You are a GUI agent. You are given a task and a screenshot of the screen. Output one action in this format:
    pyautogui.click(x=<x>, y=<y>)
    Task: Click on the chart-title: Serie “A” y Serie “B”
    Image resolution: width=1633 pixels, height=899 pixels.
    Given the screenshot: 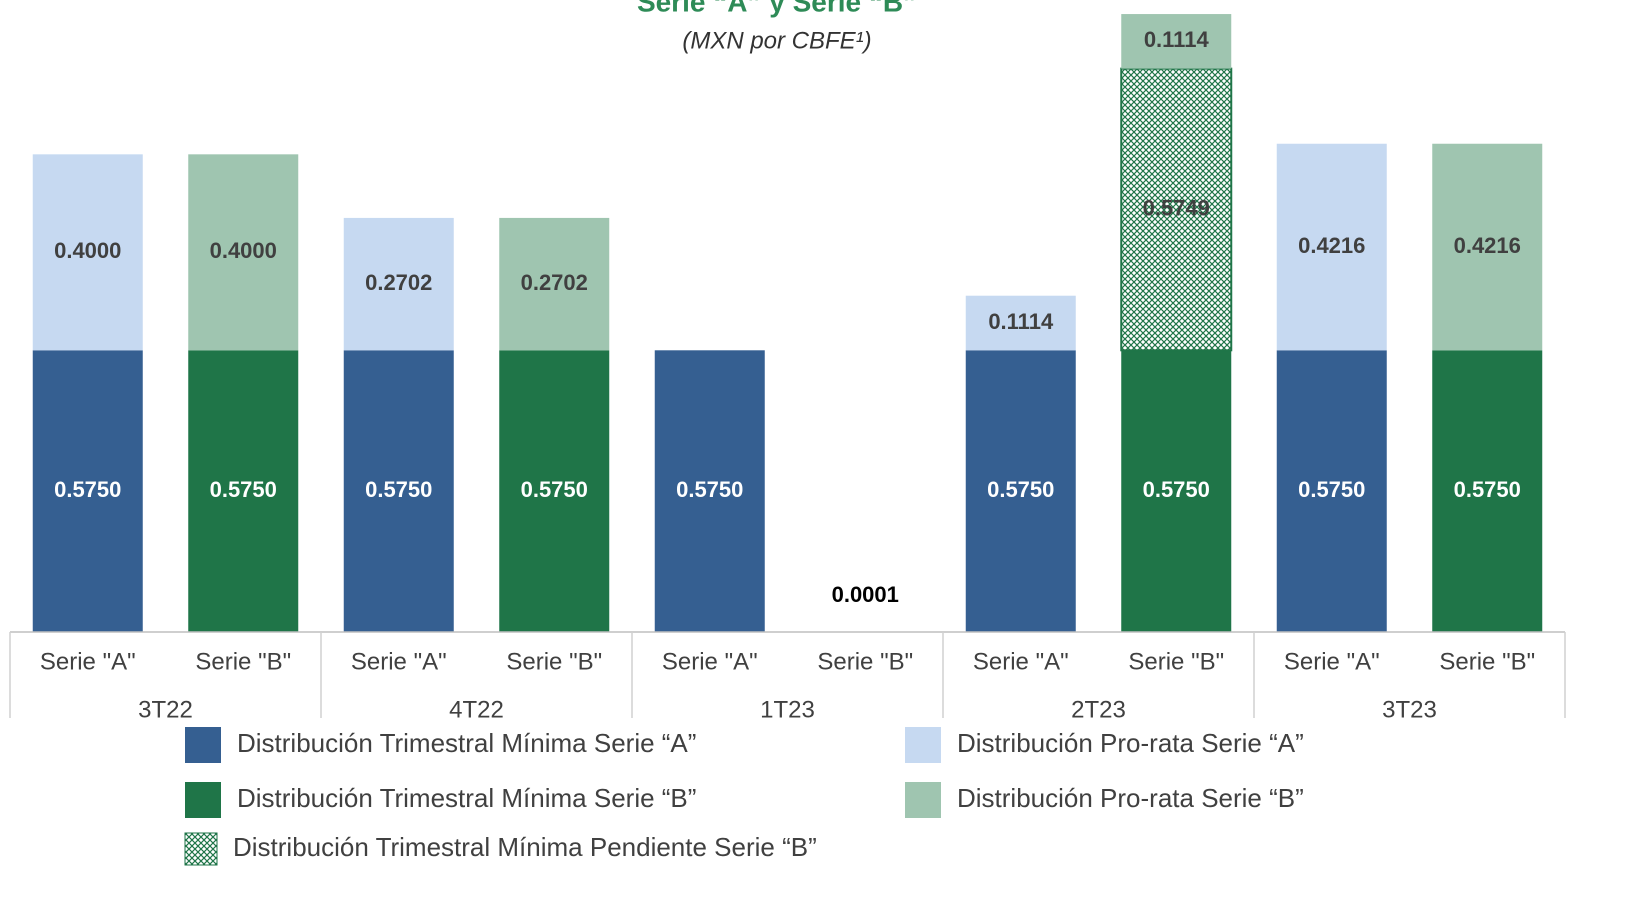 What is the action you would take?
    pyautogui.click(x=777, y=8)
    